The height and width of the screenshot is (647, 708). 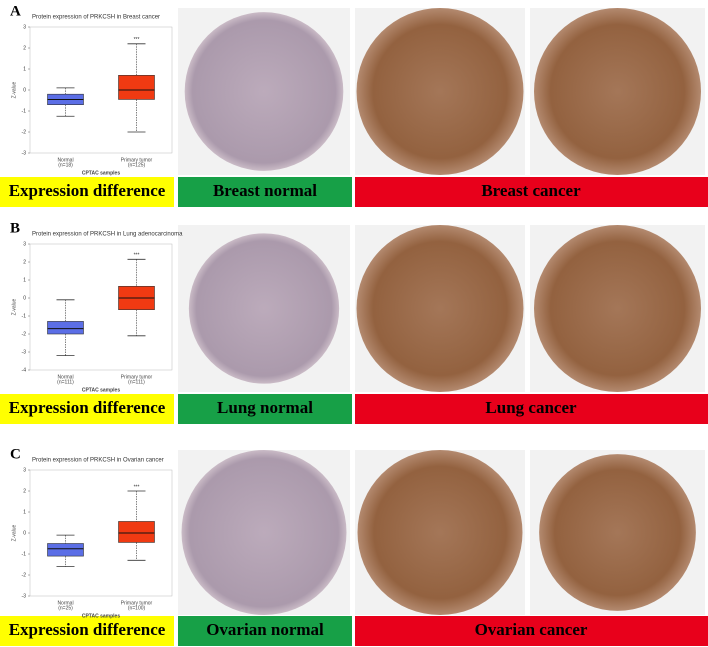 I want to click on sample-size: (n=125), so click(x=137, y=165).